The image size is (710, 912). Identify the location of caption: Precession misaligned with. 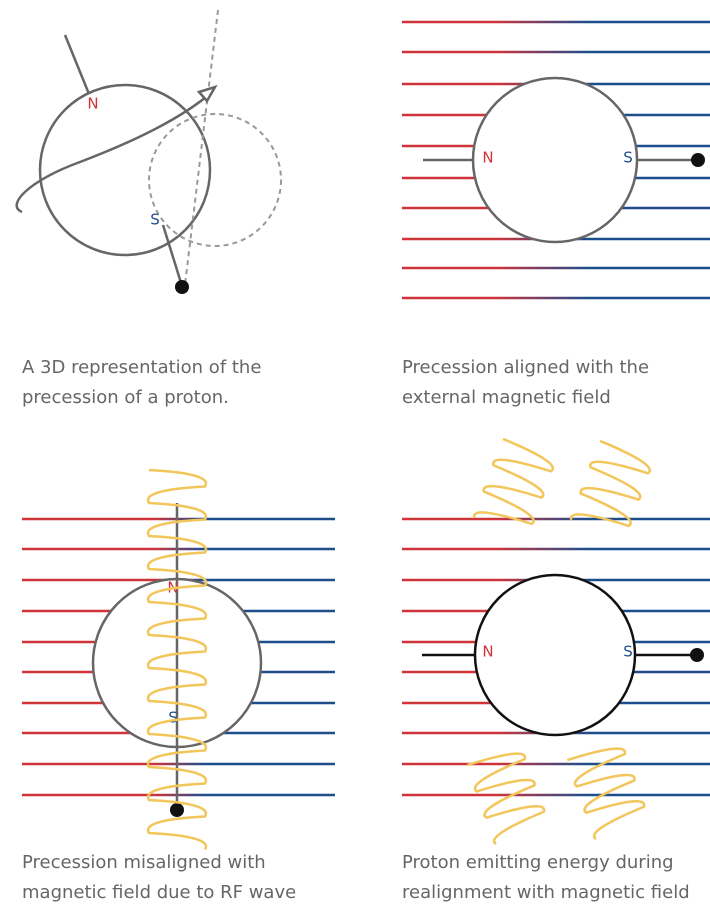
(144, 862).